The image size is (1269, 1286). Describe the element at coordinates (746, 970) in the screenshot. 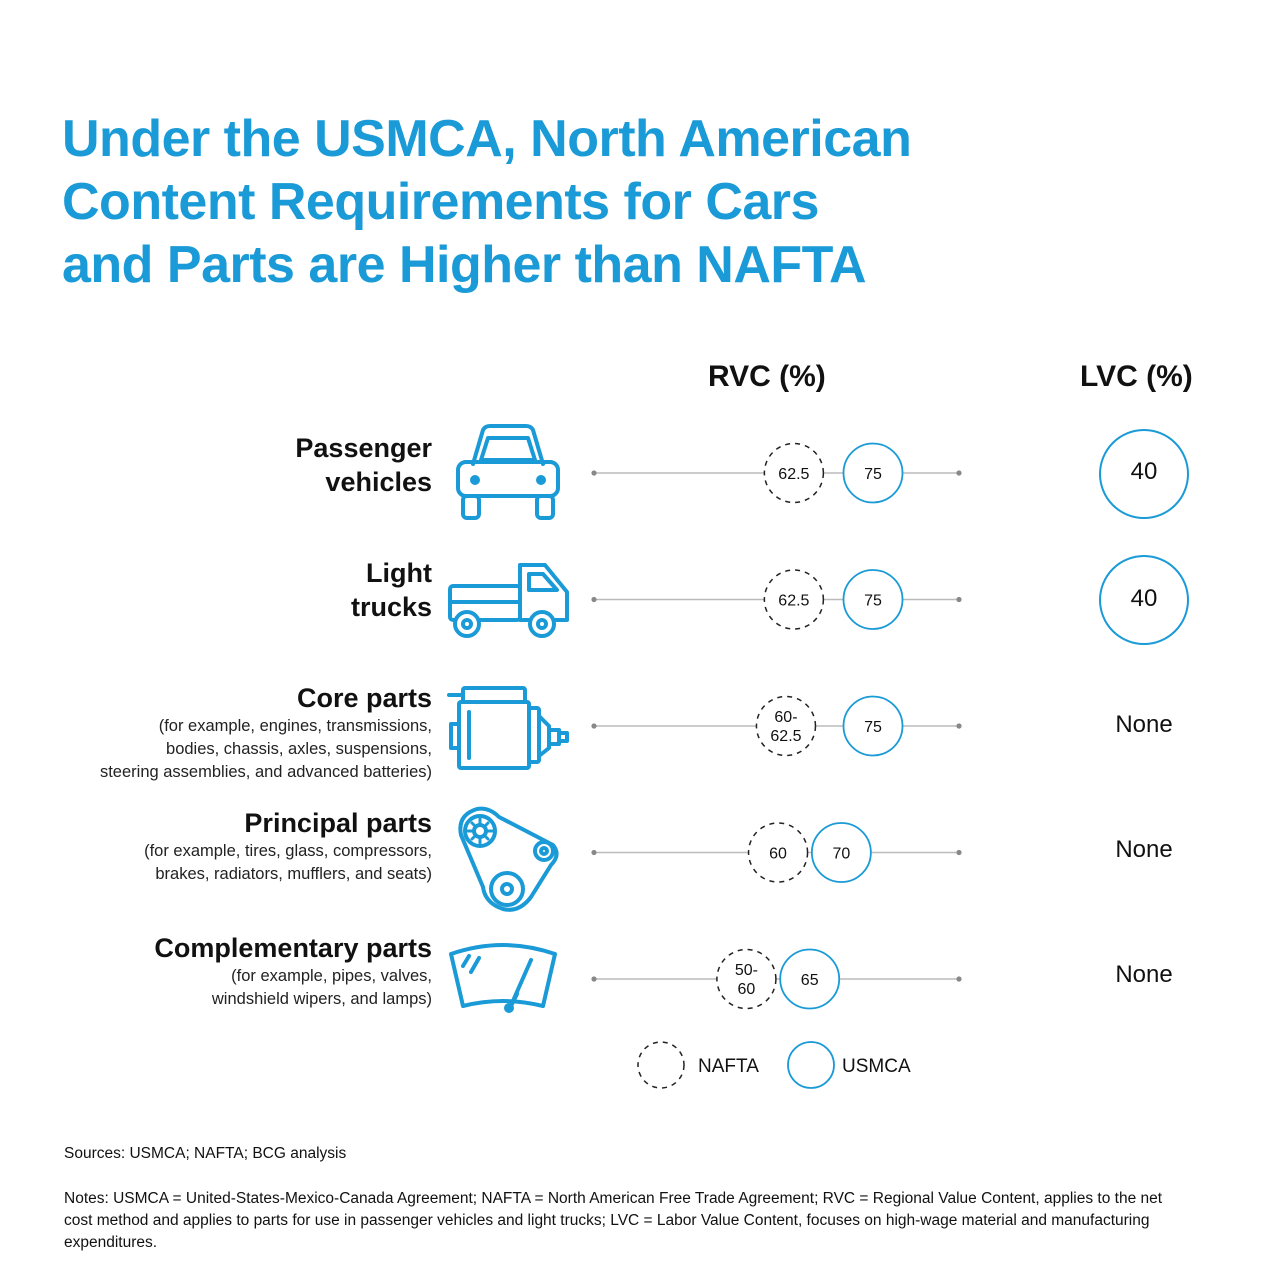

I see `rvc-nafta-label: 50-` at that location.